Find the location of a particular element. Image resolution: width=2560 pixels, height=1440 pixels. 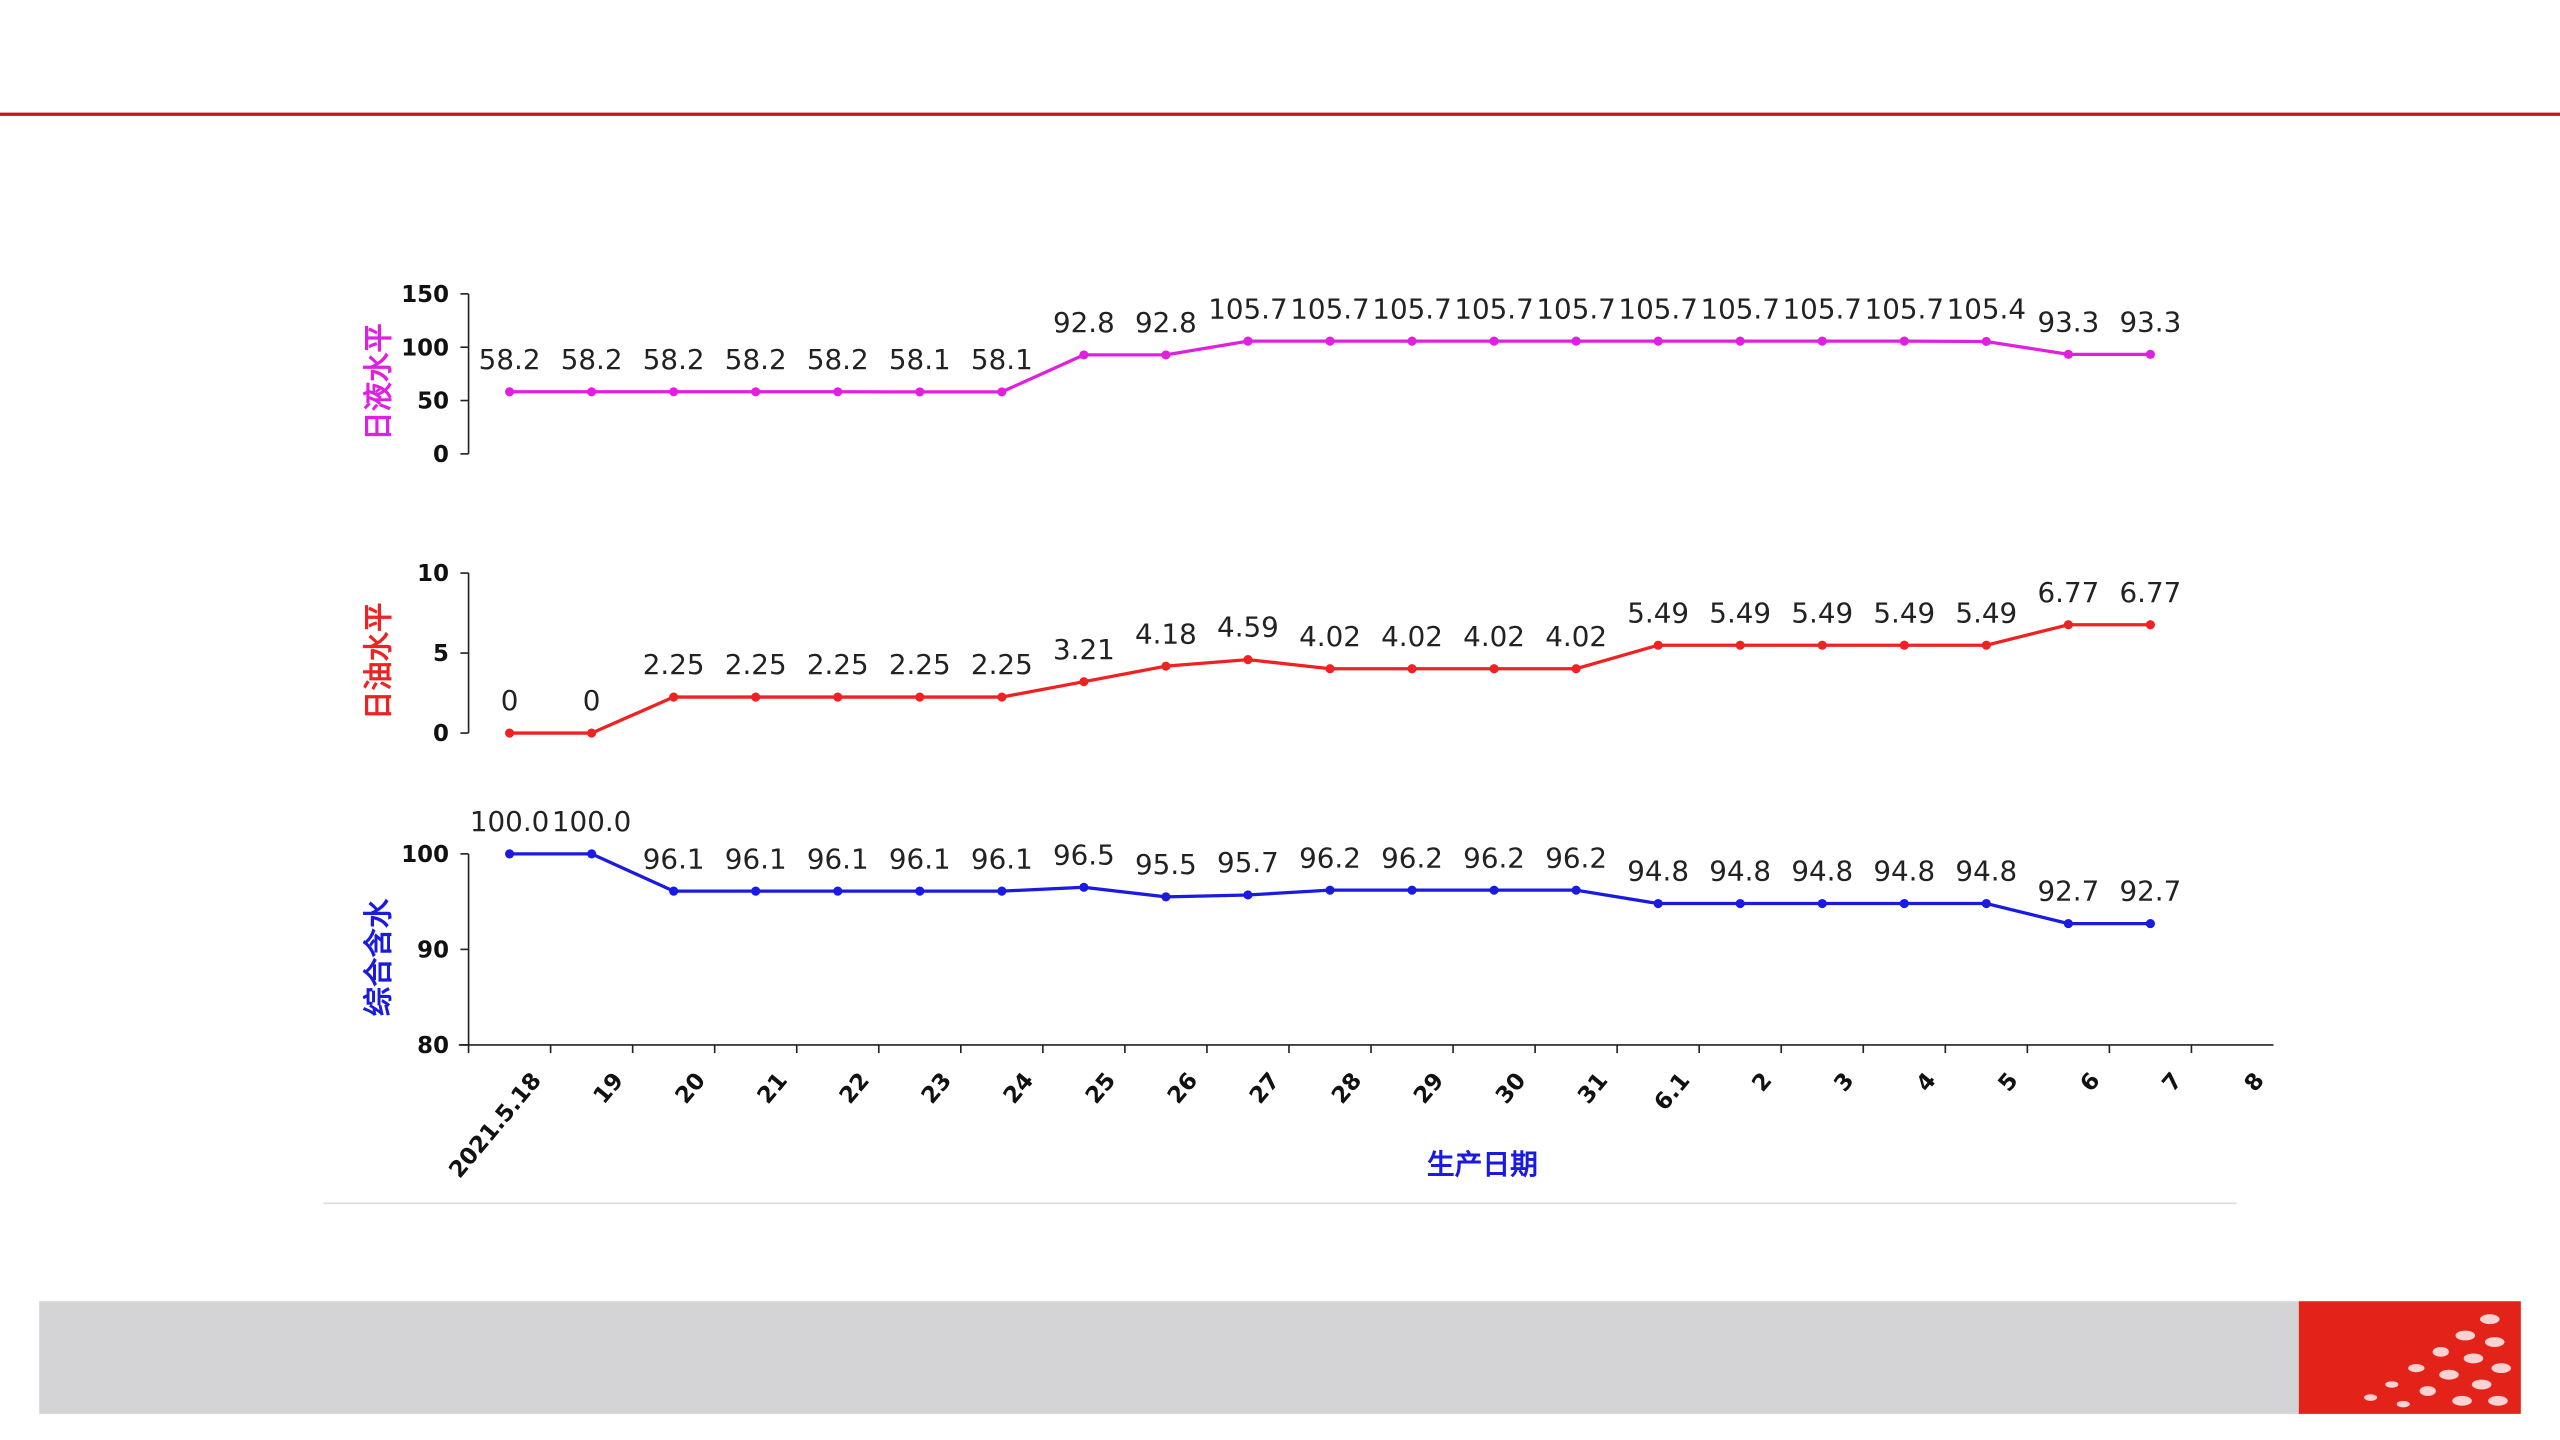

x-tick-label: 2 is located at coordinates (1762, 1082).